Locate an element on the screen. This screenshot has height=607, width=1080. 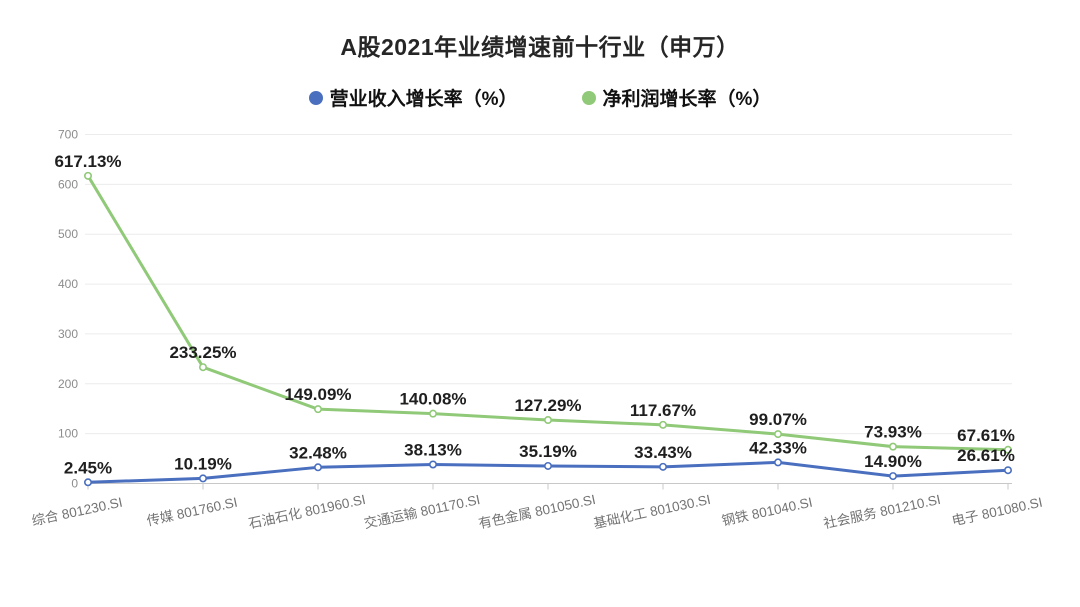
svg-text: 100 is located at coordinates (68, 434).